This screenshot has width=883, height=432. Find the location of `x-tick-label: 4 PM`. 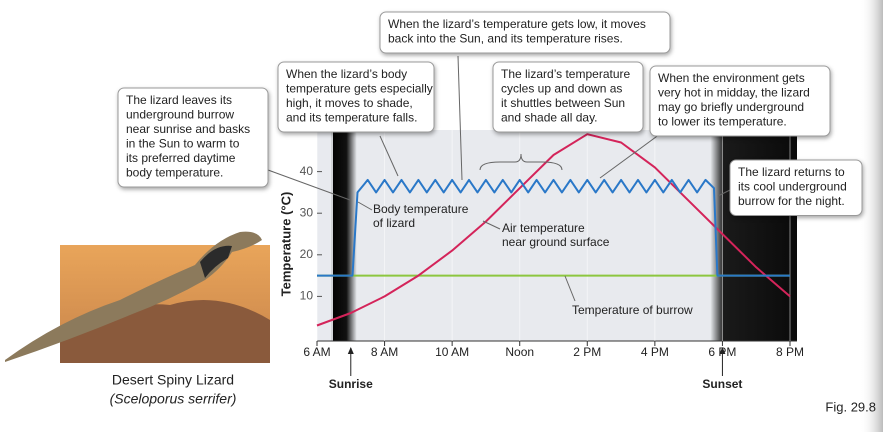

x-tick-label: 4 PM is located at coordinates (655, 352).